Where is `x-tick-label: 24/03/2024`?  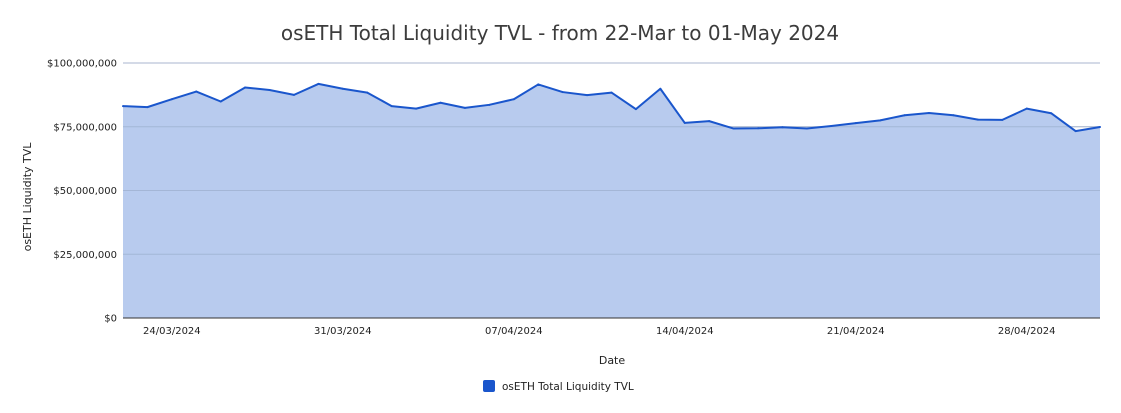
x-tick-label: 24/03/2024 is located at coordinates (172, 331).